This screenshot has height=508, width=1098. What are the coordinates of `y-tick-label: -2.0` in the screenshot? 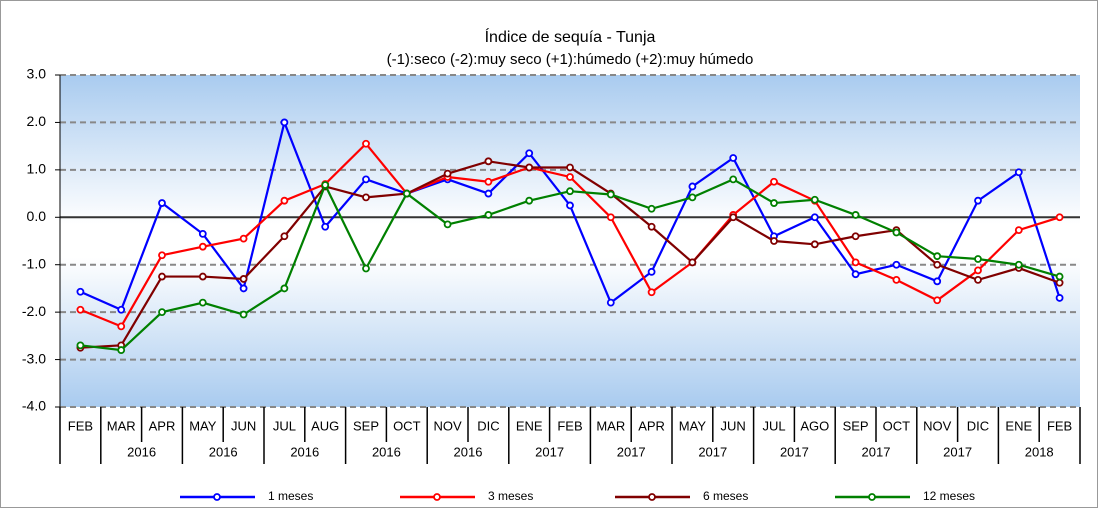 It's located at (34, 311).